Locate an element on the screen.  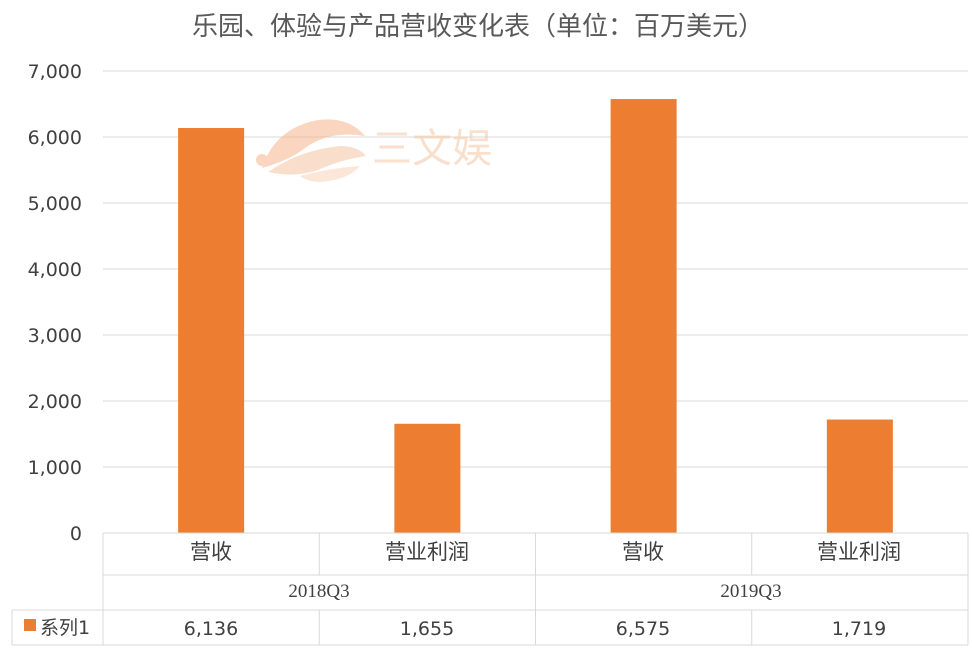
y-tick-label: 4,000 is located at coordinates (55, 270).